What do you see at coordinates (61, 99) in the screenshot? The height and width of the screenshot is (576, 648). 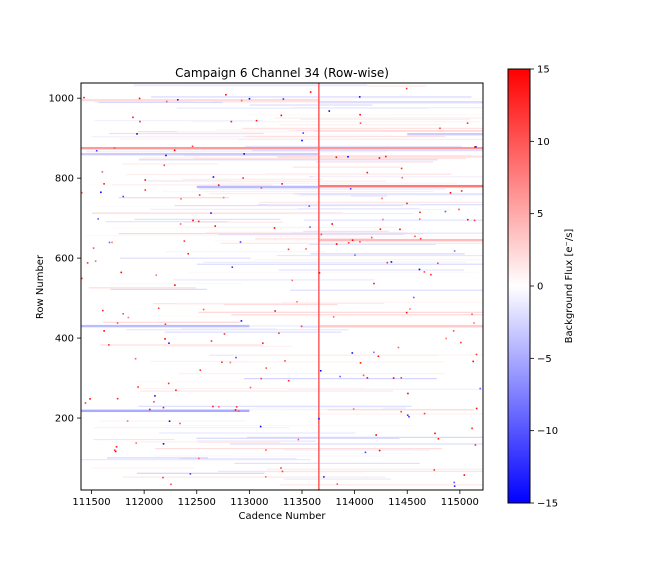 I see `y-tick-label: 1000` at bounding box center [61, 99].